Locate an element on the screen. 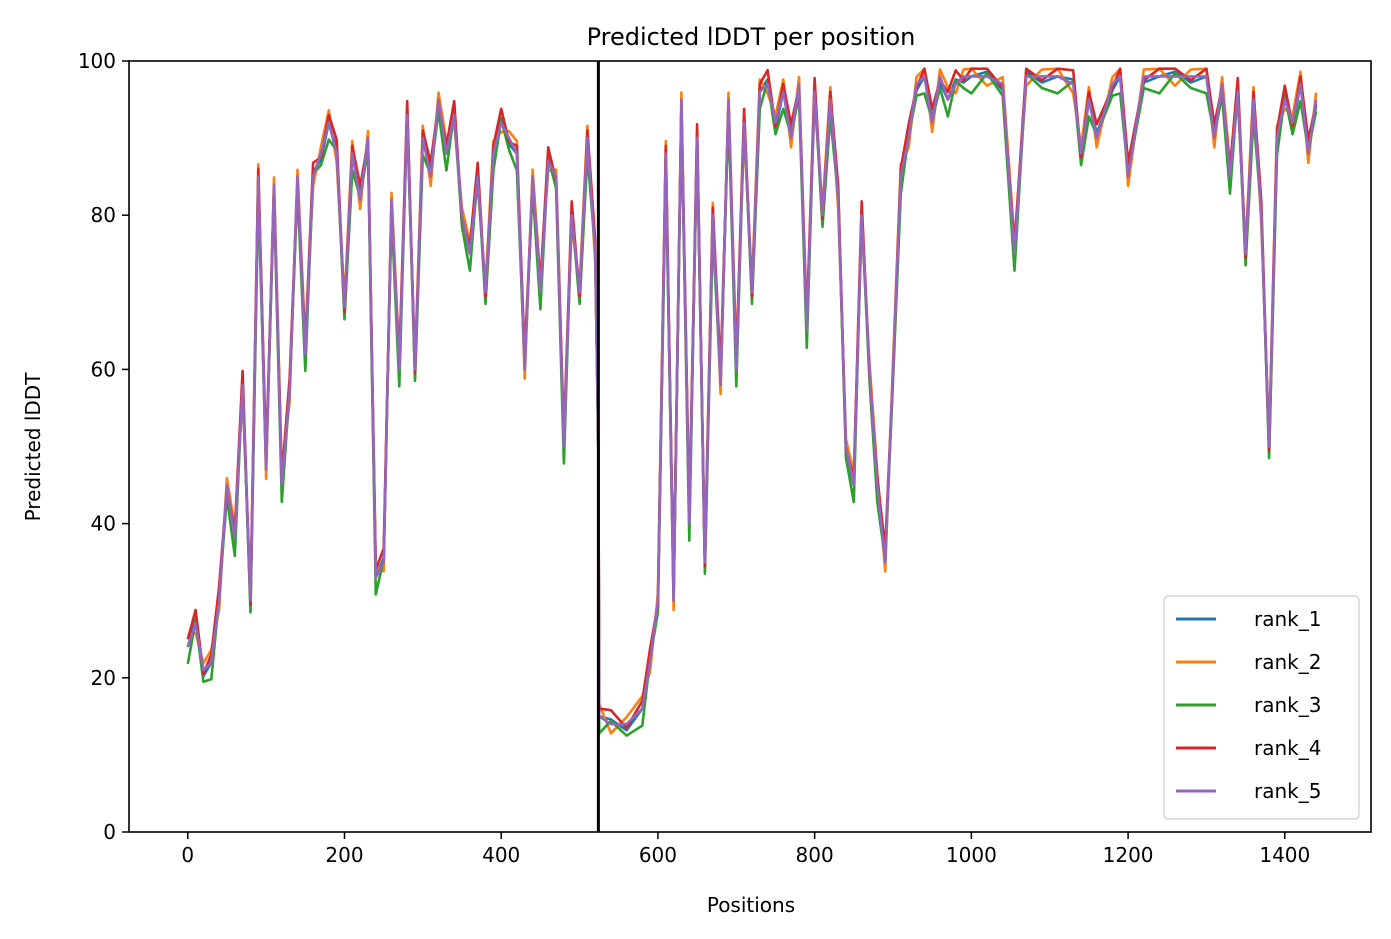 The height and width of the screenshot is (939, 1391). y-tick-label: 0 is located at coordinates (109, 832).